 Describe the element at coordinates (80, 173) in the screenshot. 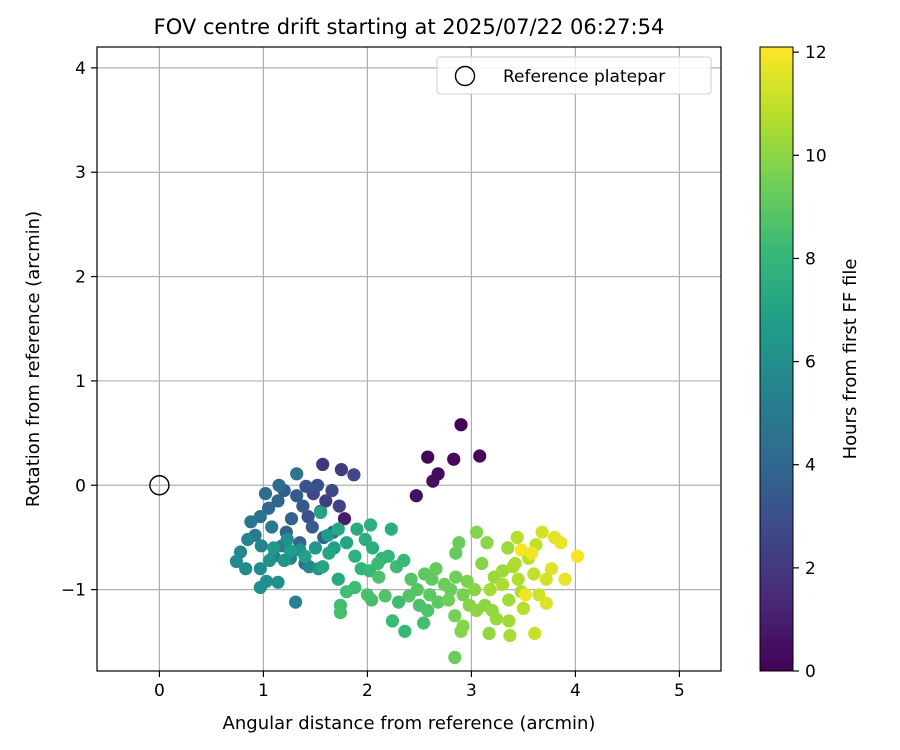

I see `y-tick-label: 3` at that location.